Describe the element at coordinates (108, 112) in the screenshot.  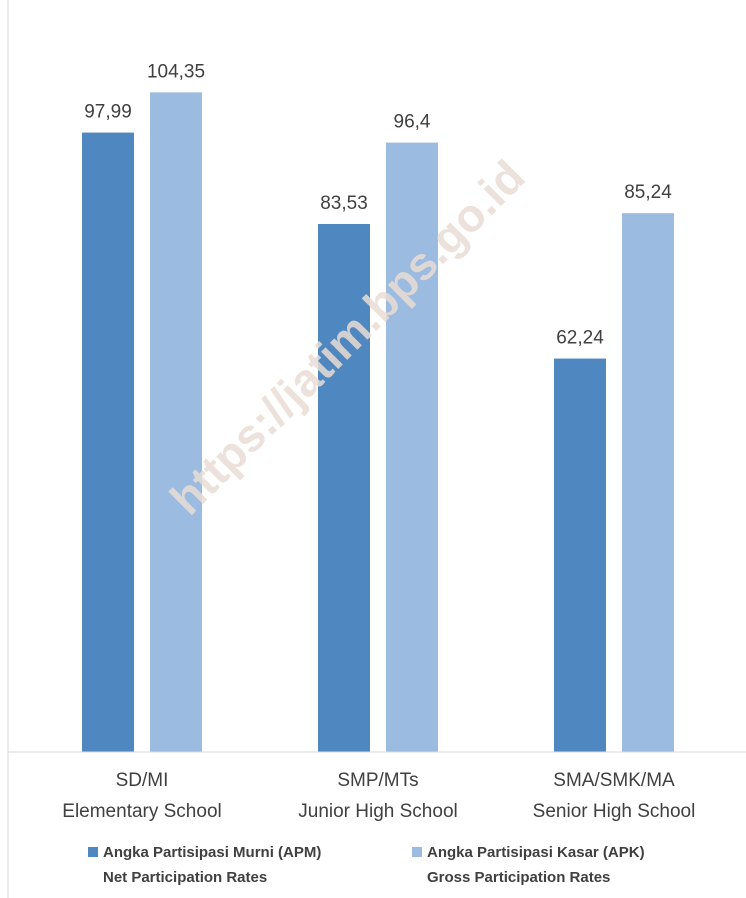
I see `value-label: 97,99` at that location.